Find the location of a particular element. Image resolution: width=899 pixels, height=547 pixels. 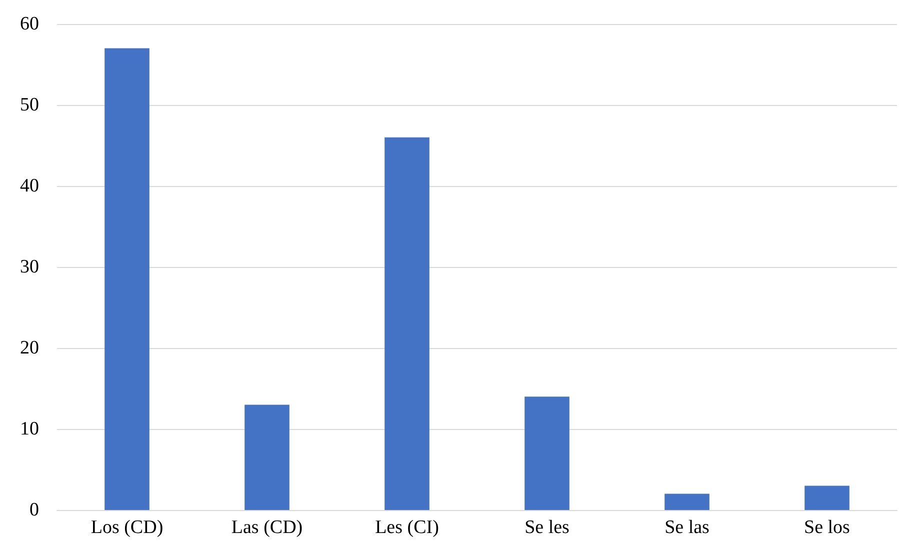

y-tick-label: 40 is located at coordinates (29, 186).